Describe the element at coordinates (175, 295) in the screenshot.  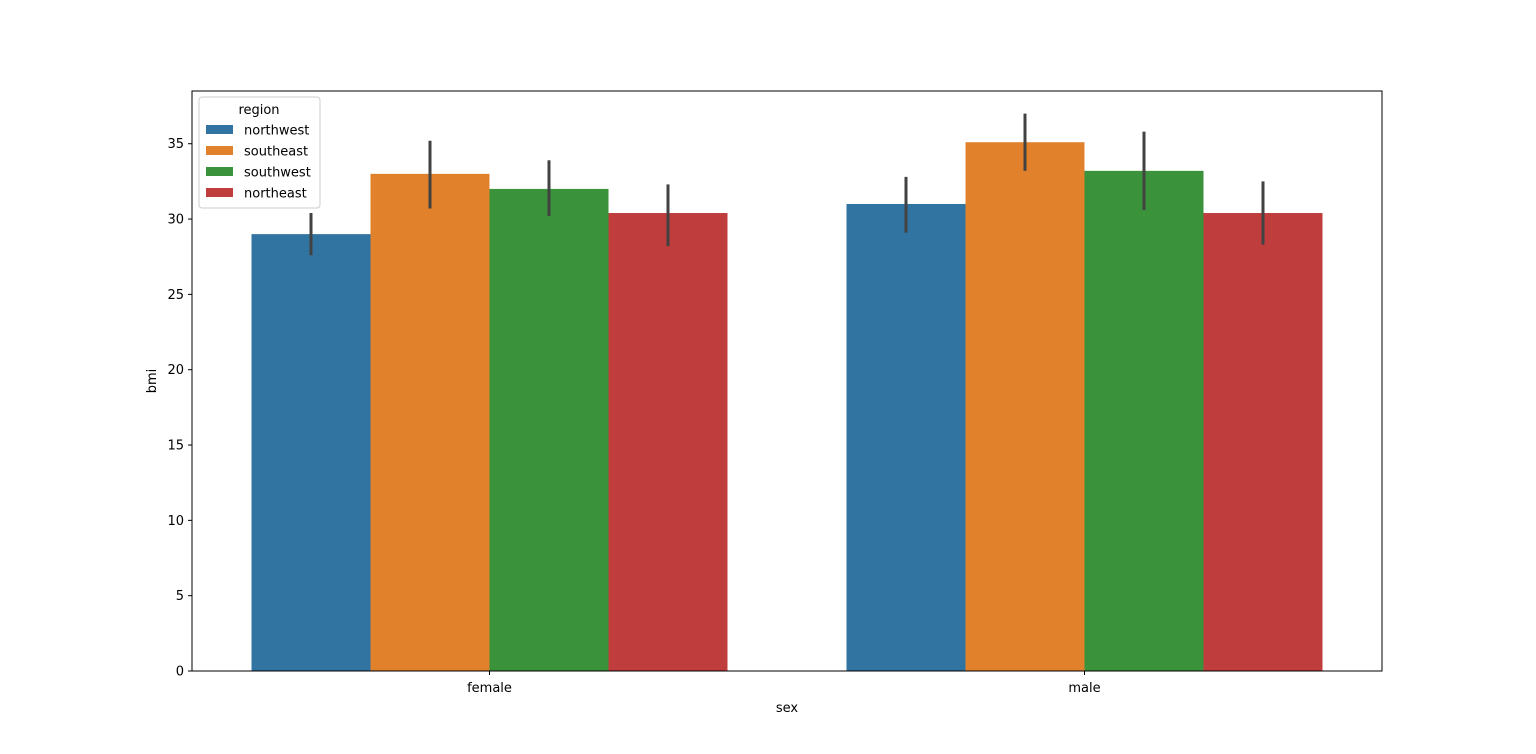
I see `y-tick-label: 25` at that location.